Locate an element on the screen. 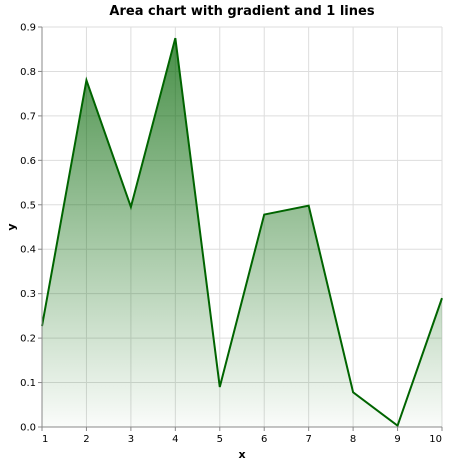 The width and height of the screenshot is (449, 464). y-tick-label: 0.5 is located at coordinates (28, 205).